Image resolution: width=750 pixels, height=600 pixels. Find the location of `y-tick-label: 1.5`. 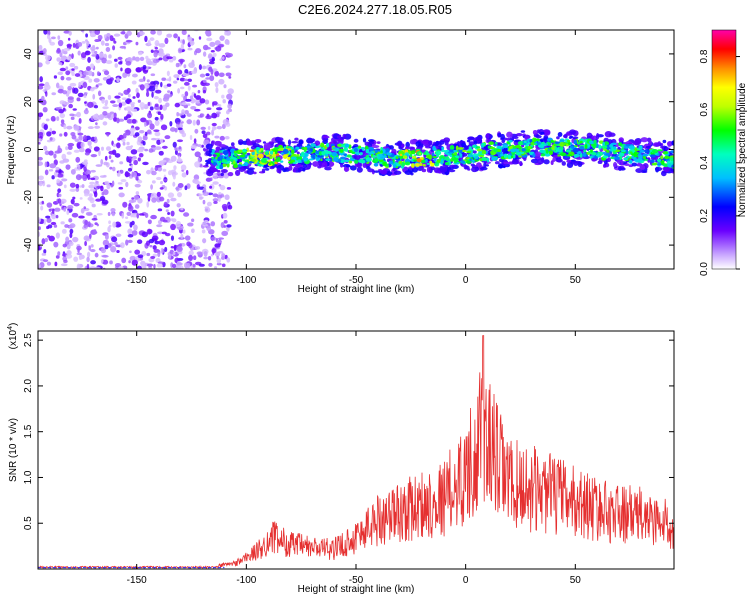

y-tick-label: 1.5 is located at coordinates (28, 431).